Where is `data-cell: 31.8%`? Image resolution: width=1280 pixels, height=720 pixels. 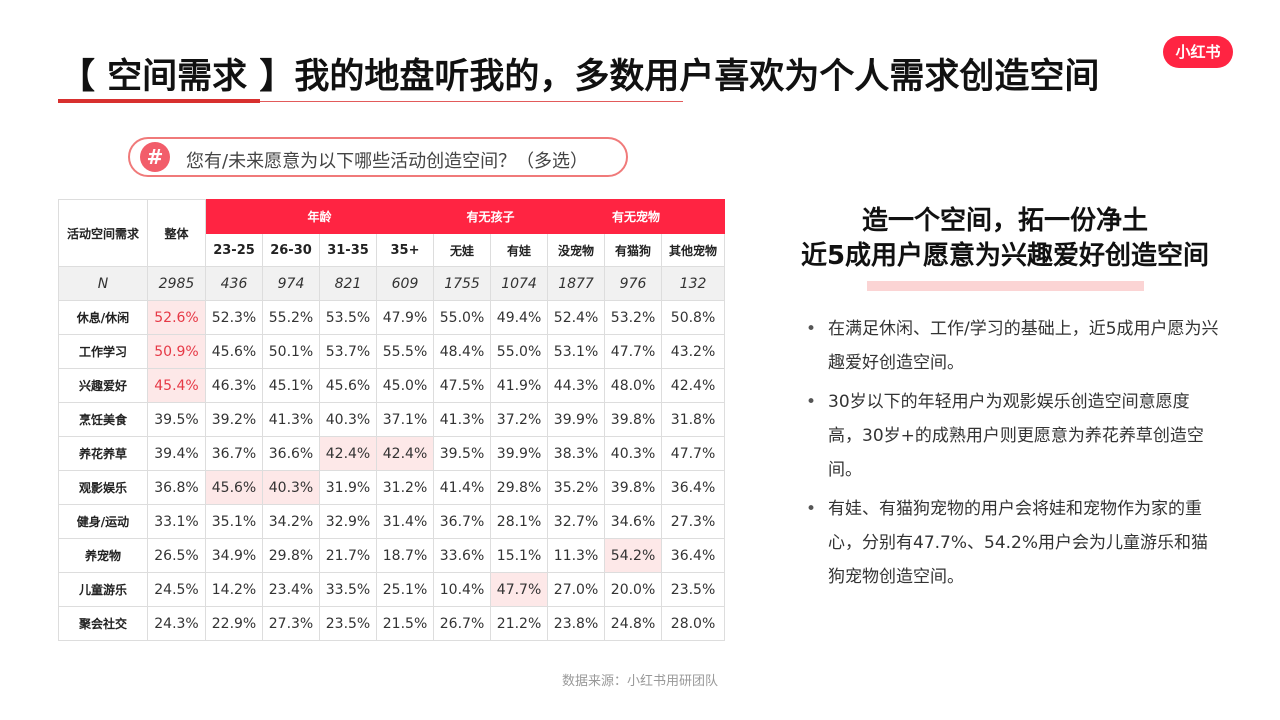 data-cell: 31.8% is located at coordinates (693, 419).